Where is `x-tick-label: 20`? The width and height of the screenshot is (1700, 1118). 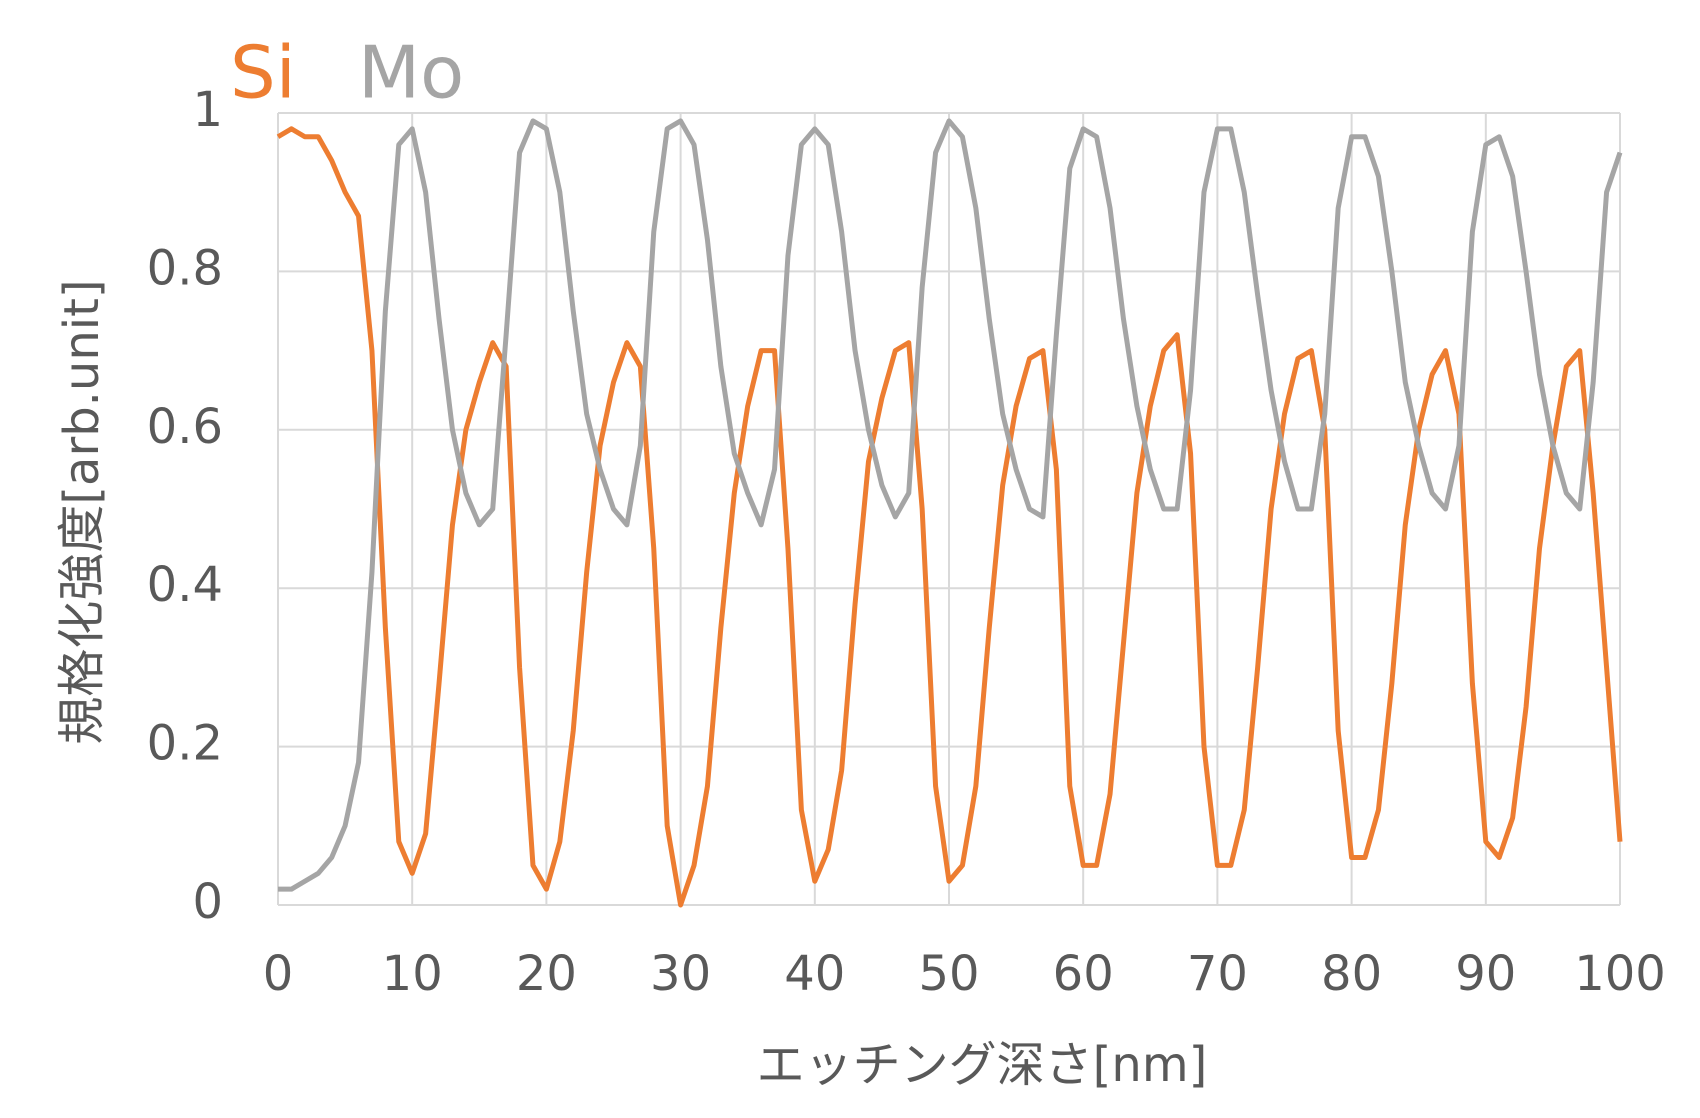
x-tick-label: 20 is located at coordinates (546, 974).